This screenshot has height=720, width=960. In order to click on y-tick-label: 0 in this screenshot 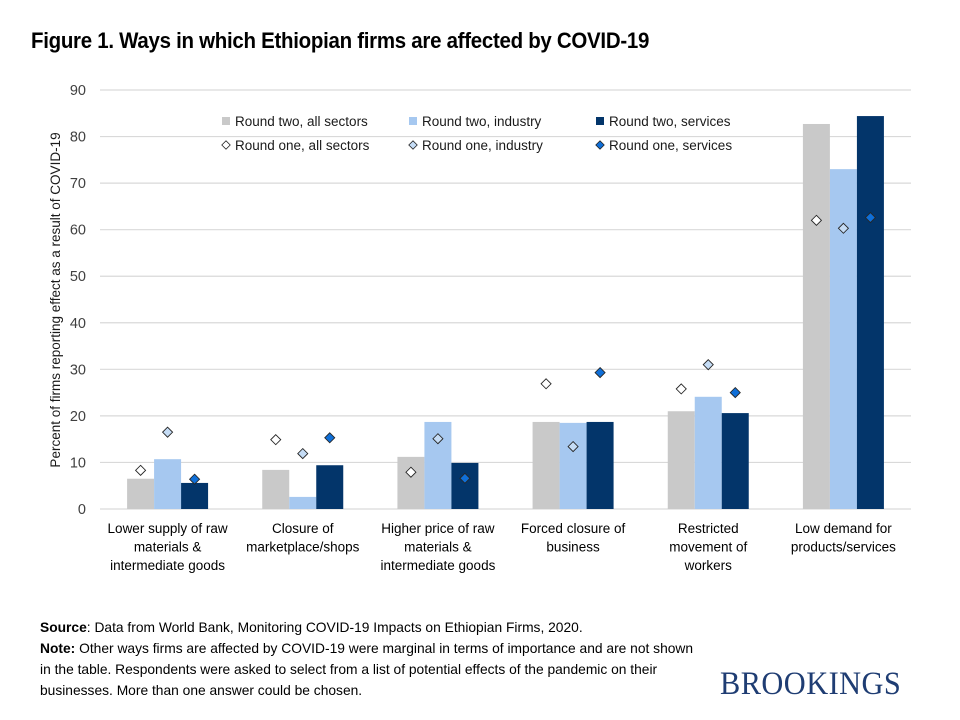, I will do `click(82, 510)`.